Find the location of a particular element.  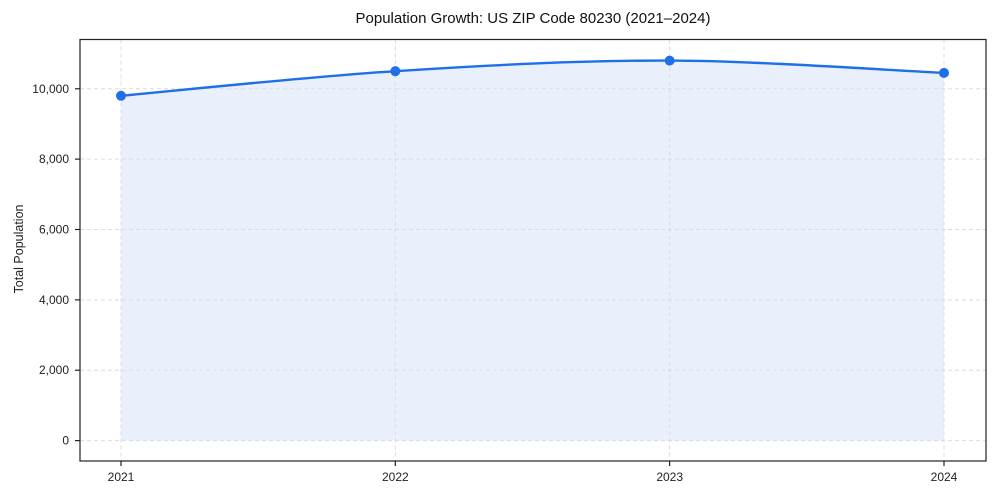

x-tick-label: 2021 is located at coordinates (121, 477).